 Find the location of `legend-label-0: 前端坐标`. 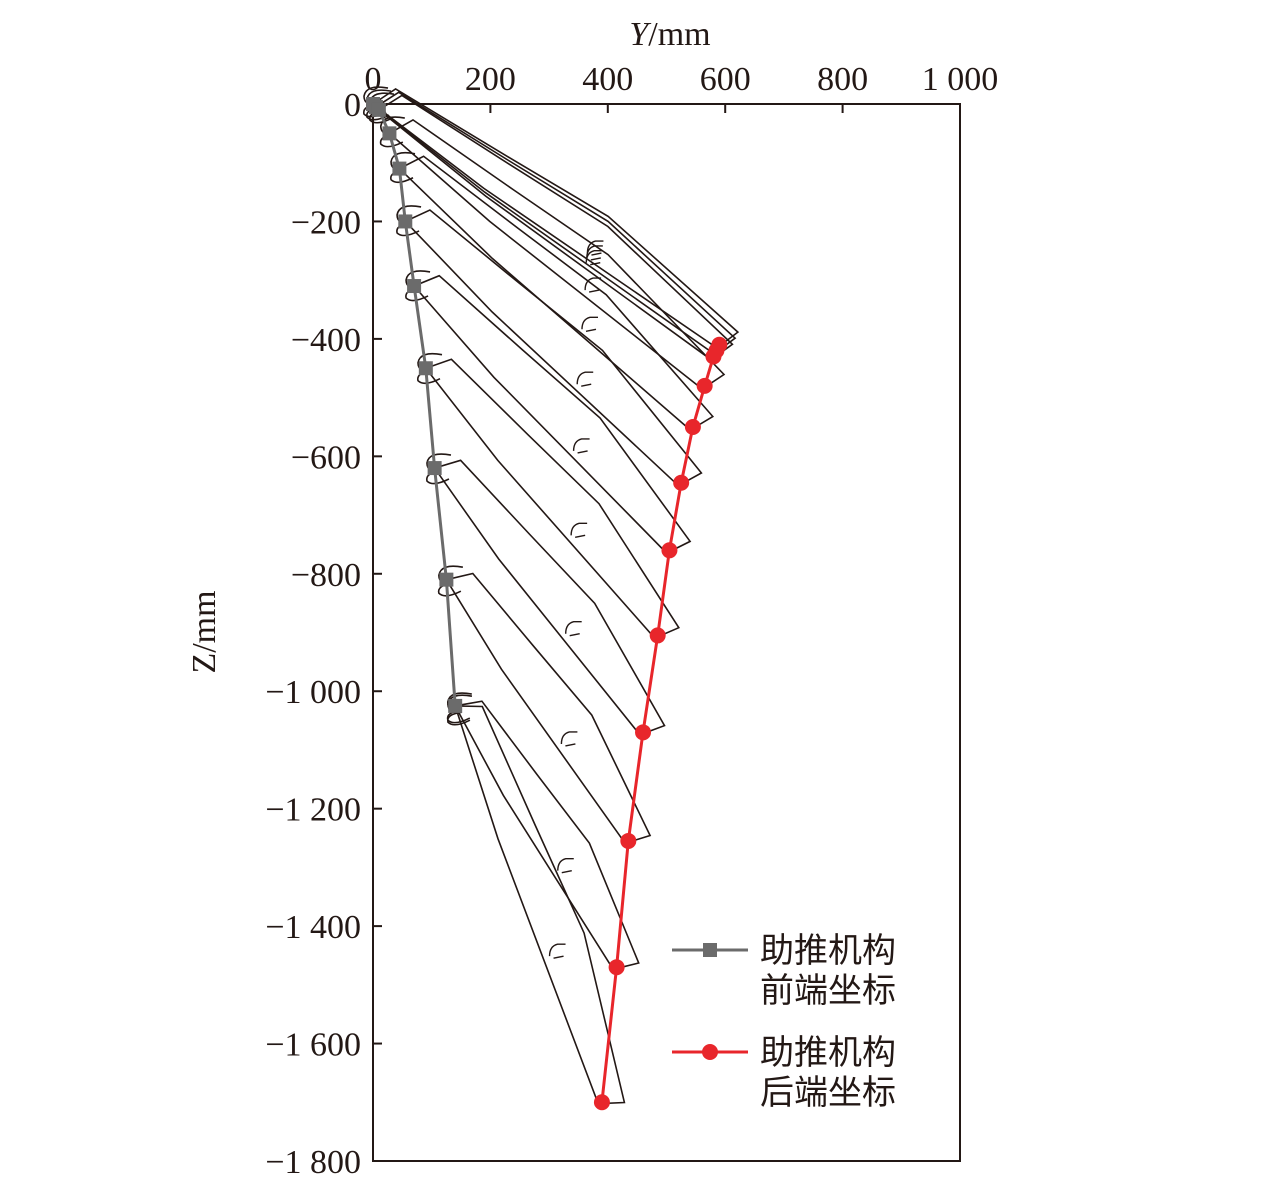

legend-label-0: 前端坐标 is located at coordinates (828, 991).